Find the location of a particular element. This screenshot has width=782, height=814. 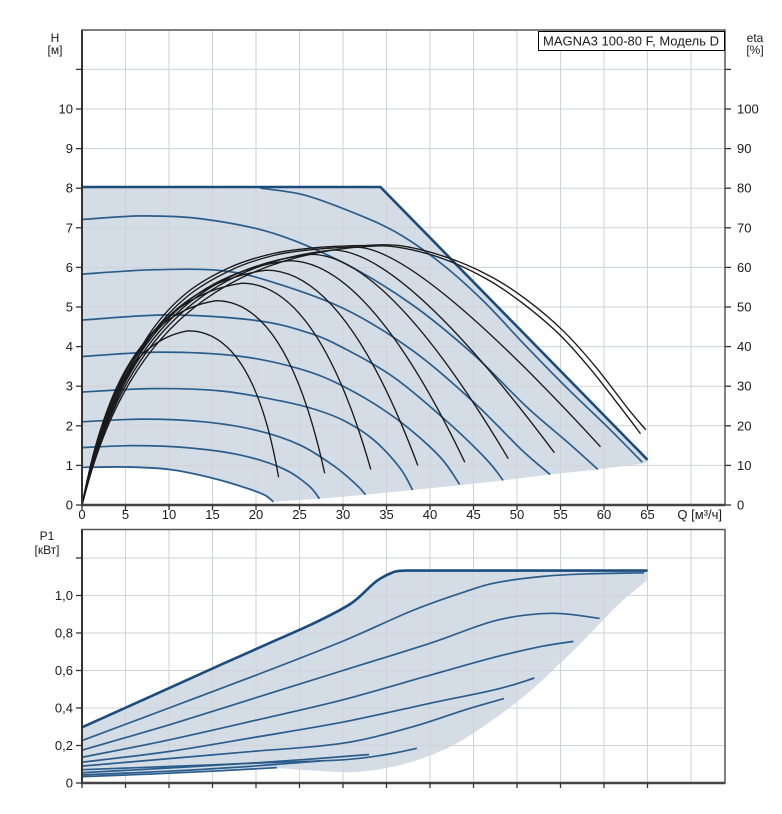

svg-text: 45 is located at coordinates (473, 514).